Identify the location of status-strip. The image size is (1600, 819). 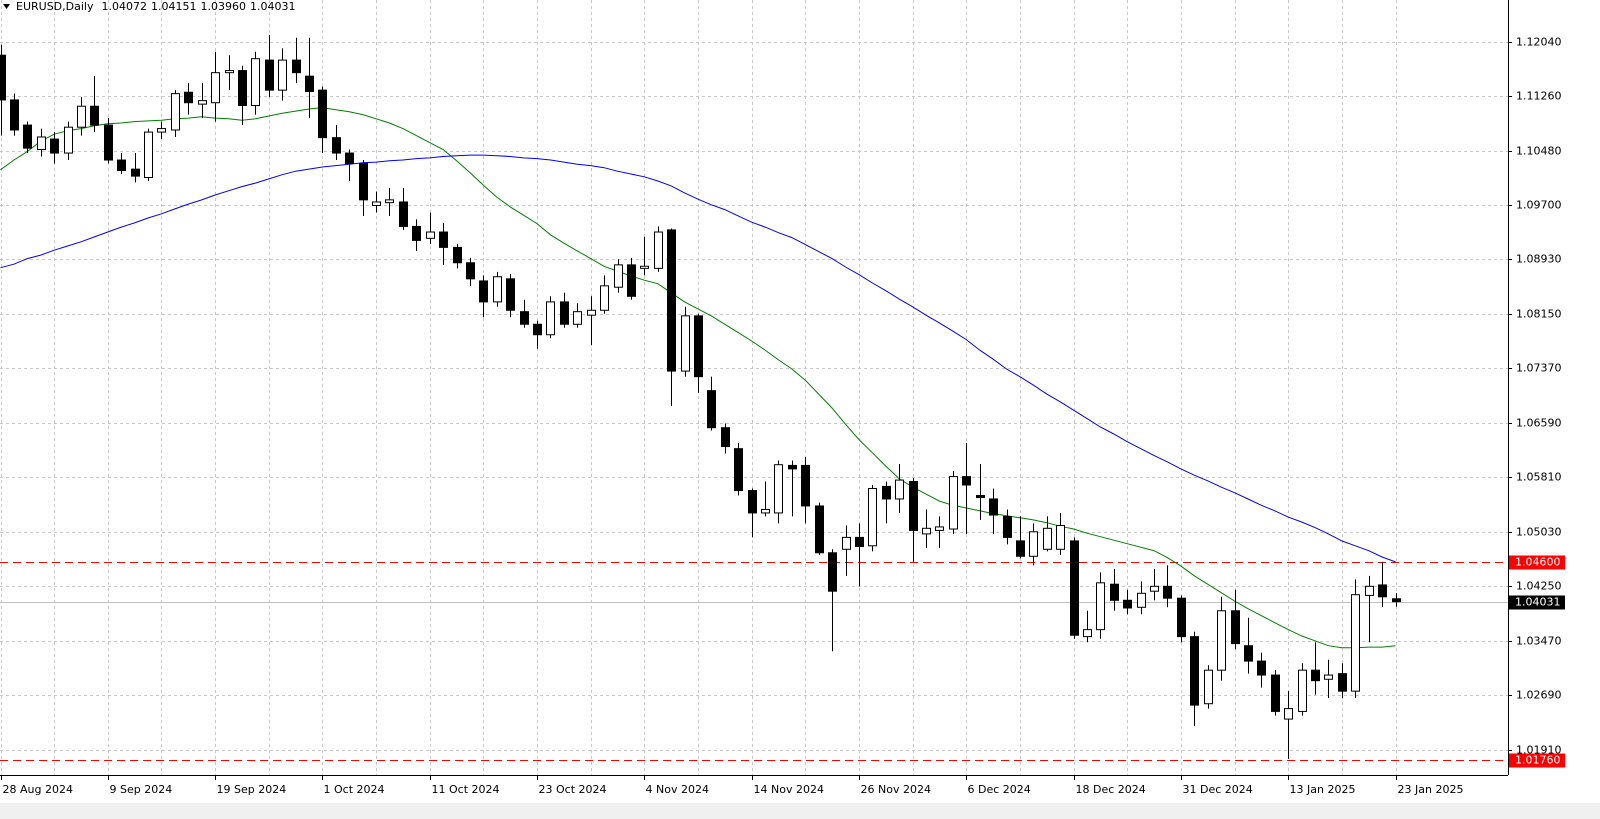
(800, 811).